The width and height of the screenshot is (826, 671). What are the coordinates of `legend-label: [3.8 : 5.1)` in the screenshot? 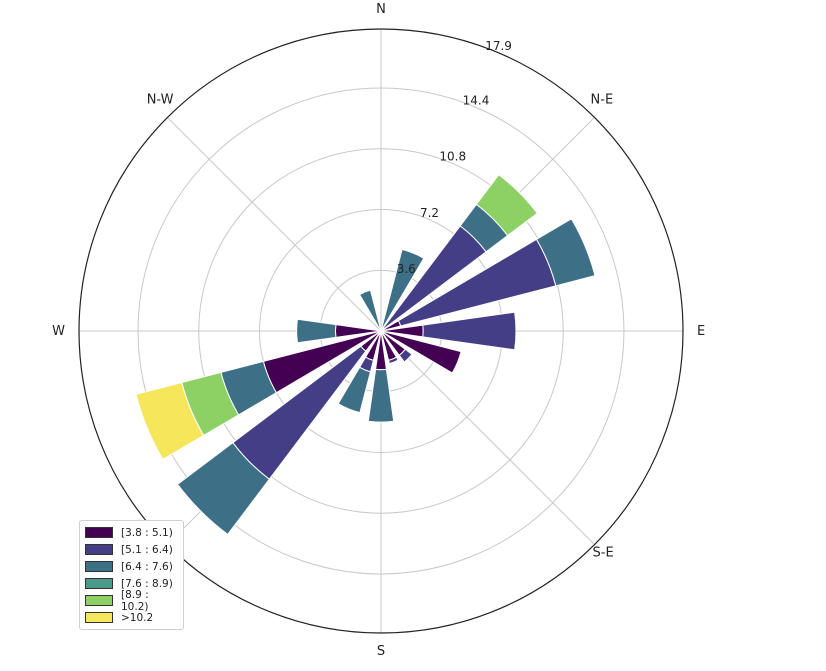 It's located at (147, 532).